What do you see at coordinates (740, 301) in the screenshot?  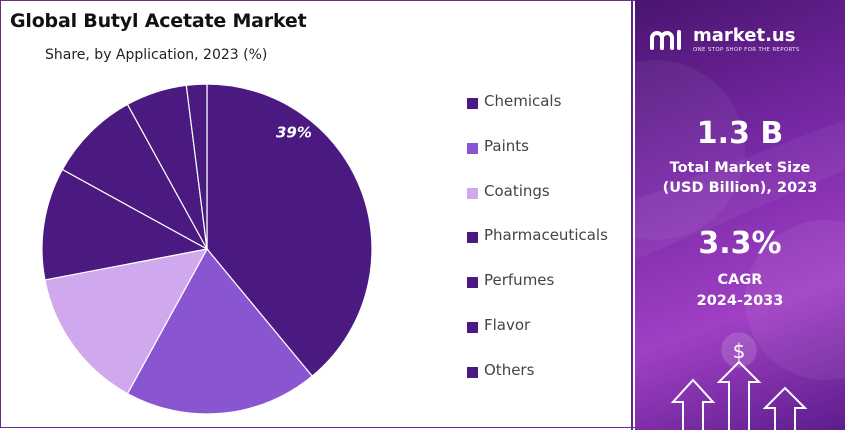 I see `cagr-period: 2024-2033` at bounding box center [740, 301].